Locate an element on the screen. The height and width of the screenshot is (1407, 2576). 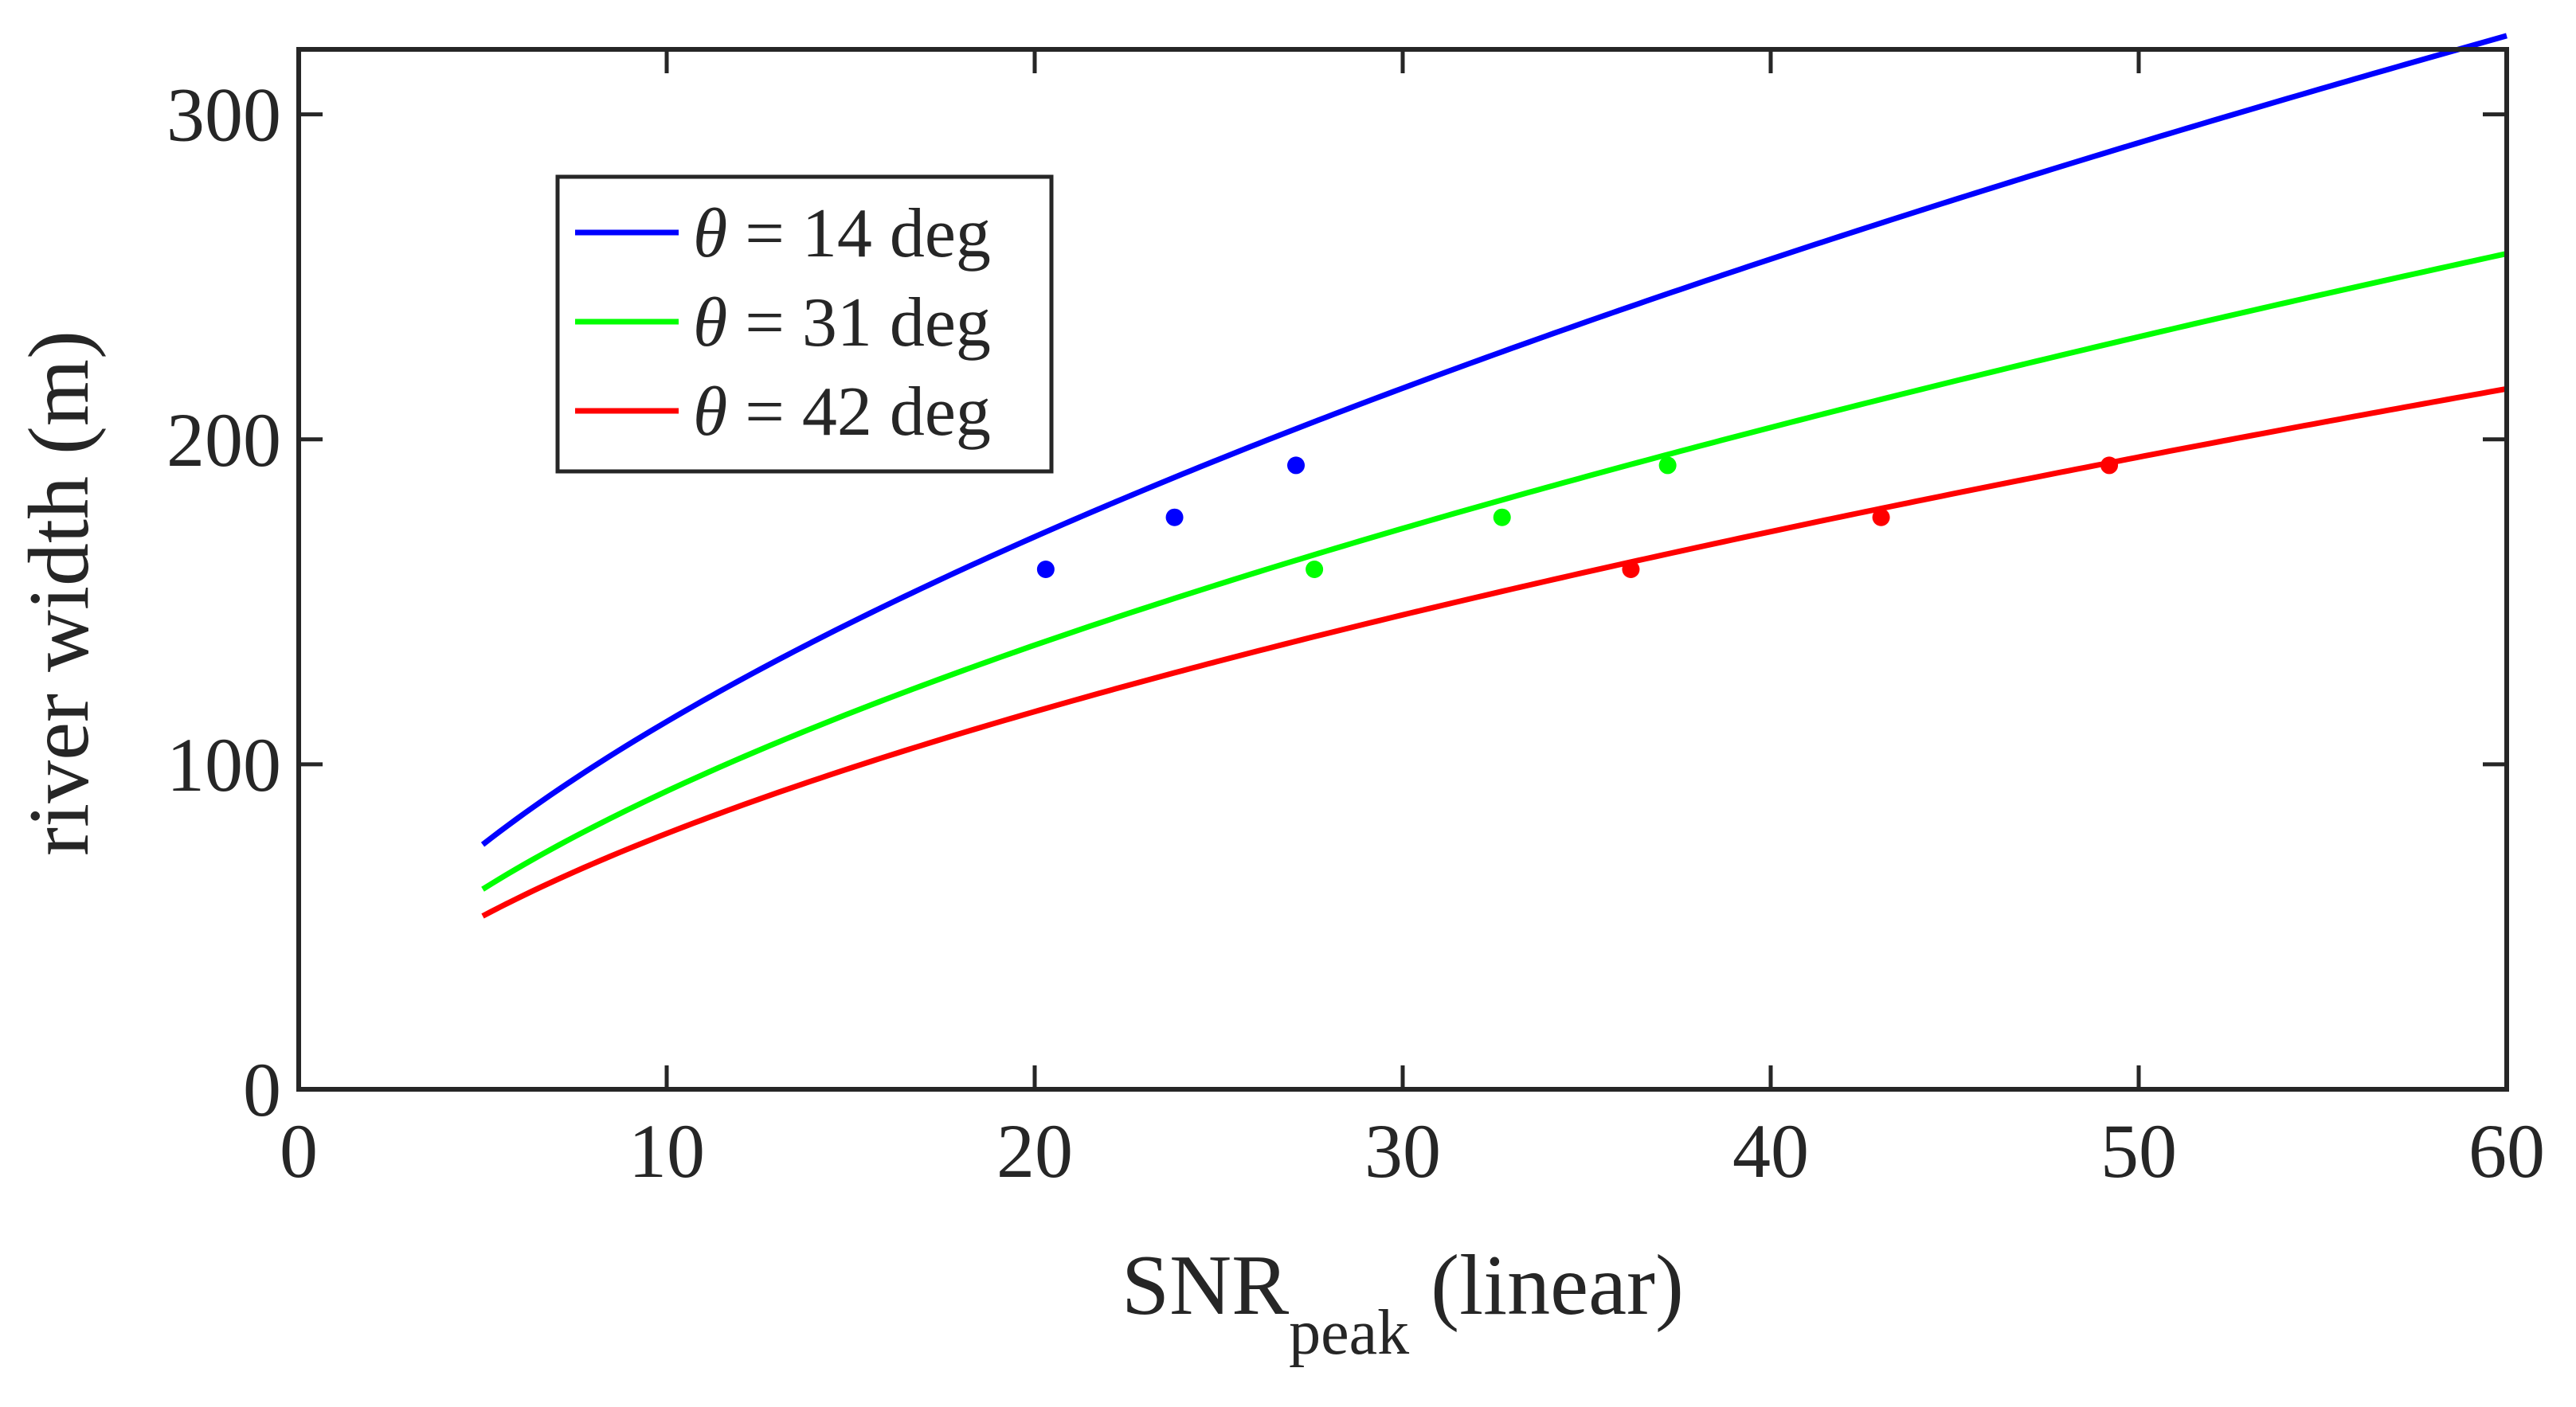
x-axis-title-main: SNR is located at coordinates (1205, 1285).